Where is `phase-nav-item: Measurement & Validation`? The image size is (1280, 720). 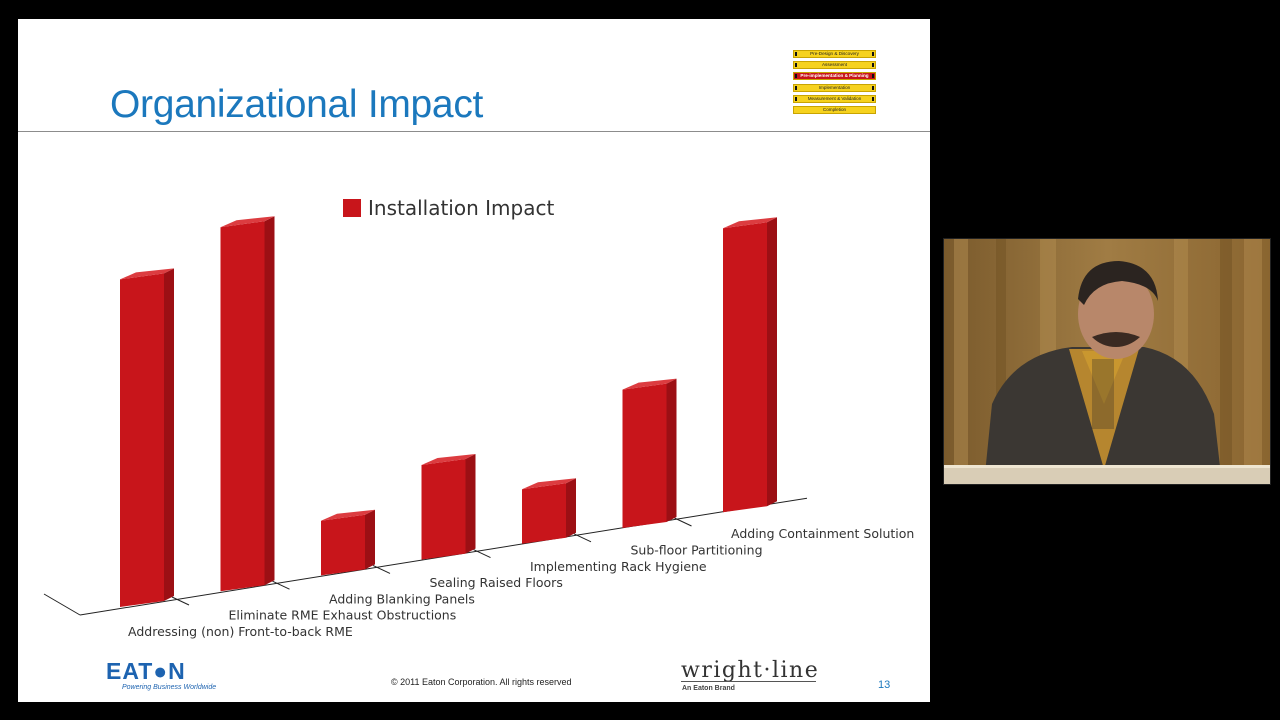 phase-nav-item: Measurement & Validation is located at coordinates (834, 98).